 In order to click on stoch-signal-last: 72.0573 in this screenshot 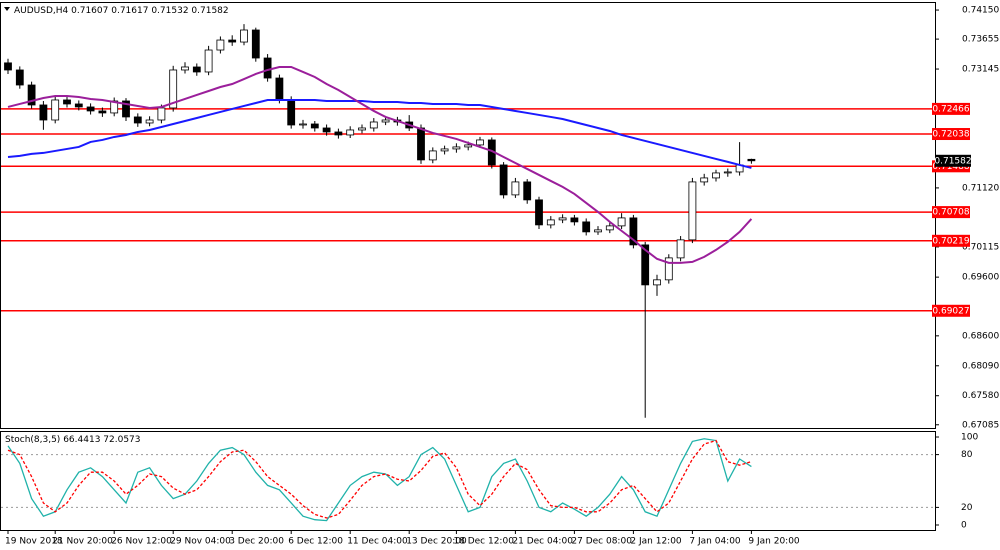, I will do `click(121, 440)`.